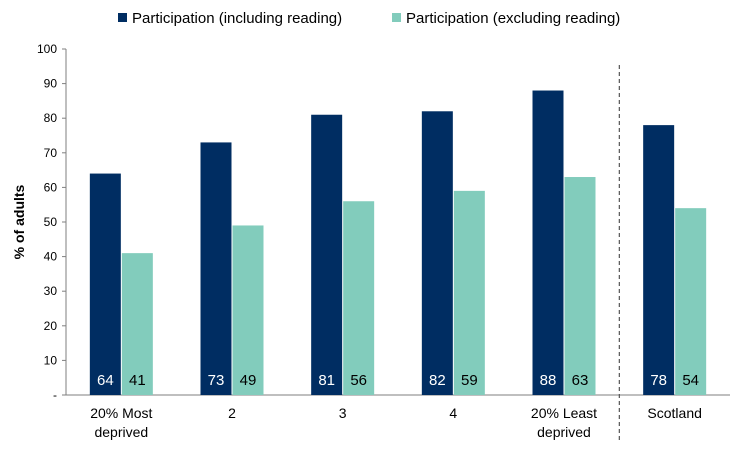  Describe the element at coordinates (674, 413) in the screenshot. I see `x-category-label: Scotland` at that location.